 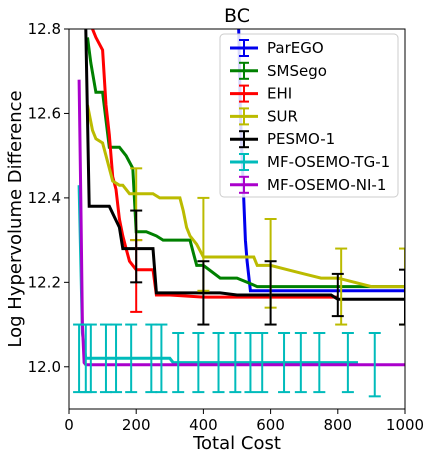 What do you see at coordinates (69, 425) in the screenshot?
I see `x-tick-label: 0` at bounding box center [69, 425].